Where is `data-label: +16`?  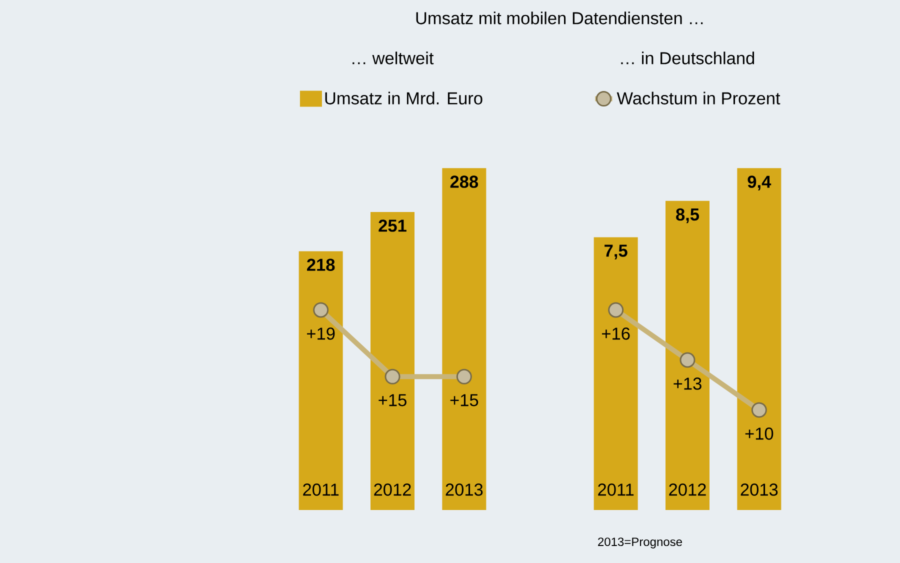
data-label: +16 is located at coordinates (616, 334).